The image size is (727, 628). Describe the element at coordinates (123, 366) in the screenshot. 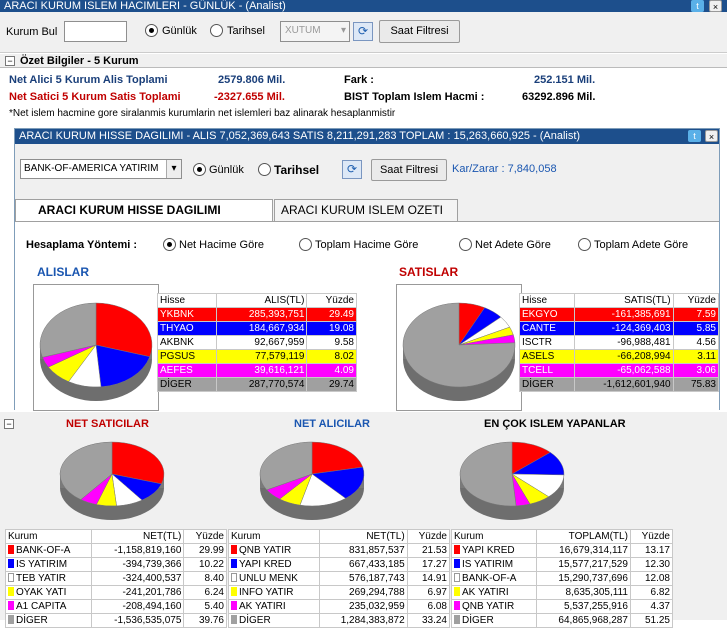

I see `pie-slice-thyao` at that location.